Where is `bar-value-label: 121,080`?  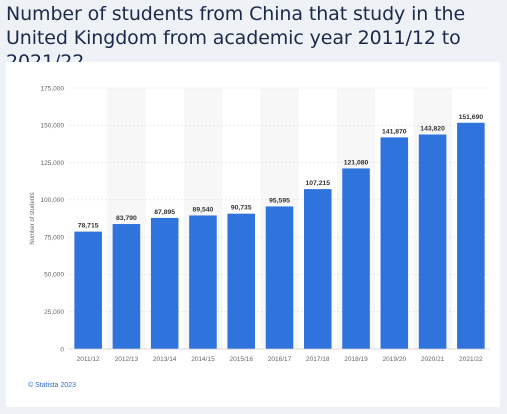 bar-value-label: 121,080 is located at coordinates (356, 162).